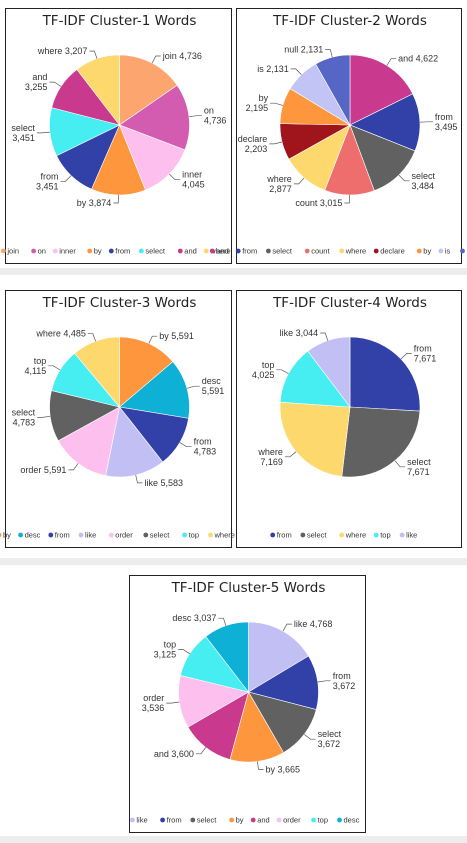 The height and width of the screenshot is (843, 467). What do you see at coordinates (67, 251) in the screenshot?
I see `legend-label: inner` at bounding box center [67, 251].